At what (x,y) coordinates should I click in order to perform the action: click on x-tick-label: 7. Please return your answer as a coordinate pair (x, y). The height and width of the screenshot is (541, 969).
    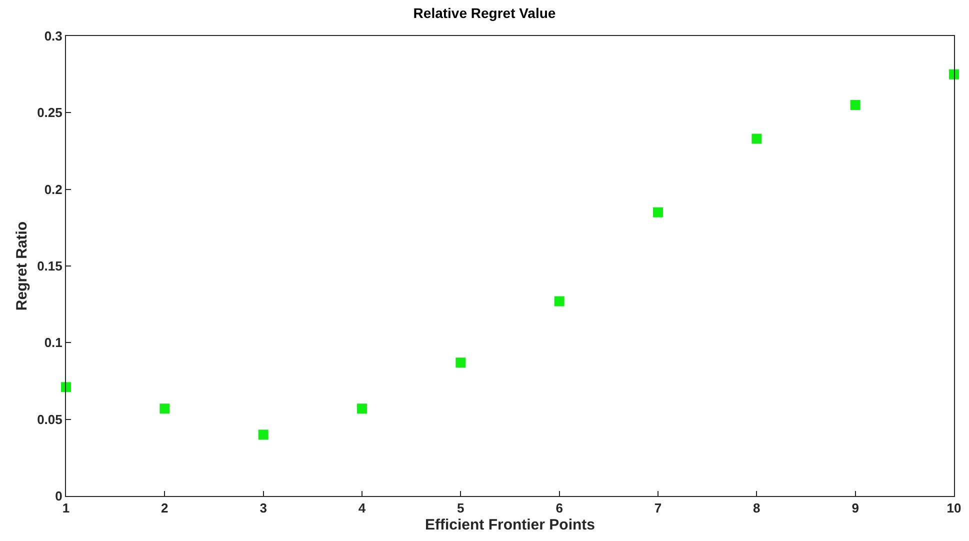
    Looking at the image, I should click on (658, 508).